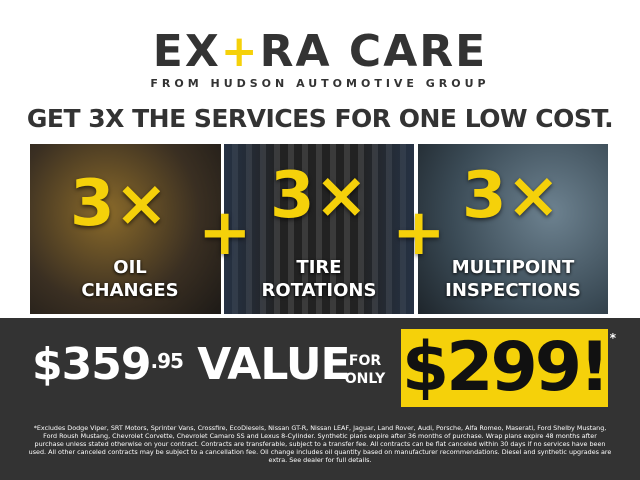 Image resolution: width=640 pixels, height=480 pixels. What do you see at coordinates (612, 338) in the screenshot?
I see `asterisk: *` at bounding box center [612, 338].